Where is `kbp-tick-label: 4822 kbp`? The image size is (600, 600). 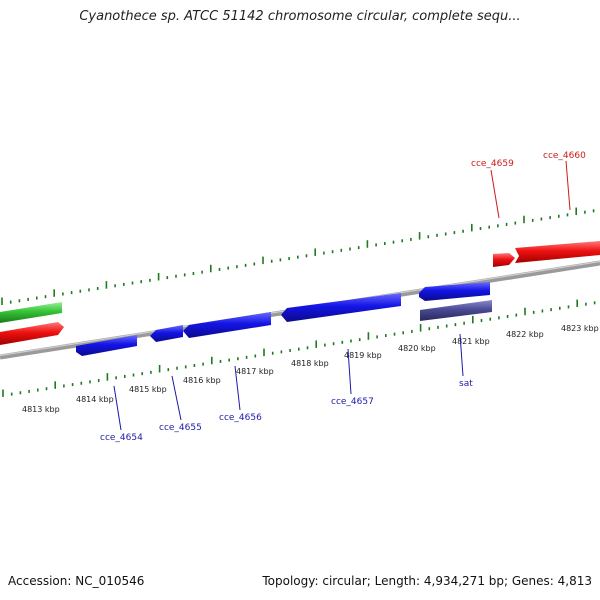 kbp-tick-label: 4822 kbp is located at coordinates (525, 334).